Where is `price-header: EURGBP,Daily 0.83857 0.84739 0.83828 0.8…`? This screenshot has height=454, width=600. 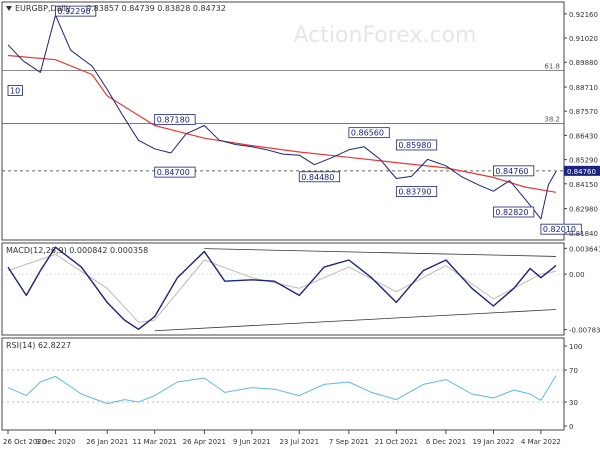
price-header: EURGBP,Daily 0.83857 0.84739 0.83828 0.8… is located at coordinates (116, 8).